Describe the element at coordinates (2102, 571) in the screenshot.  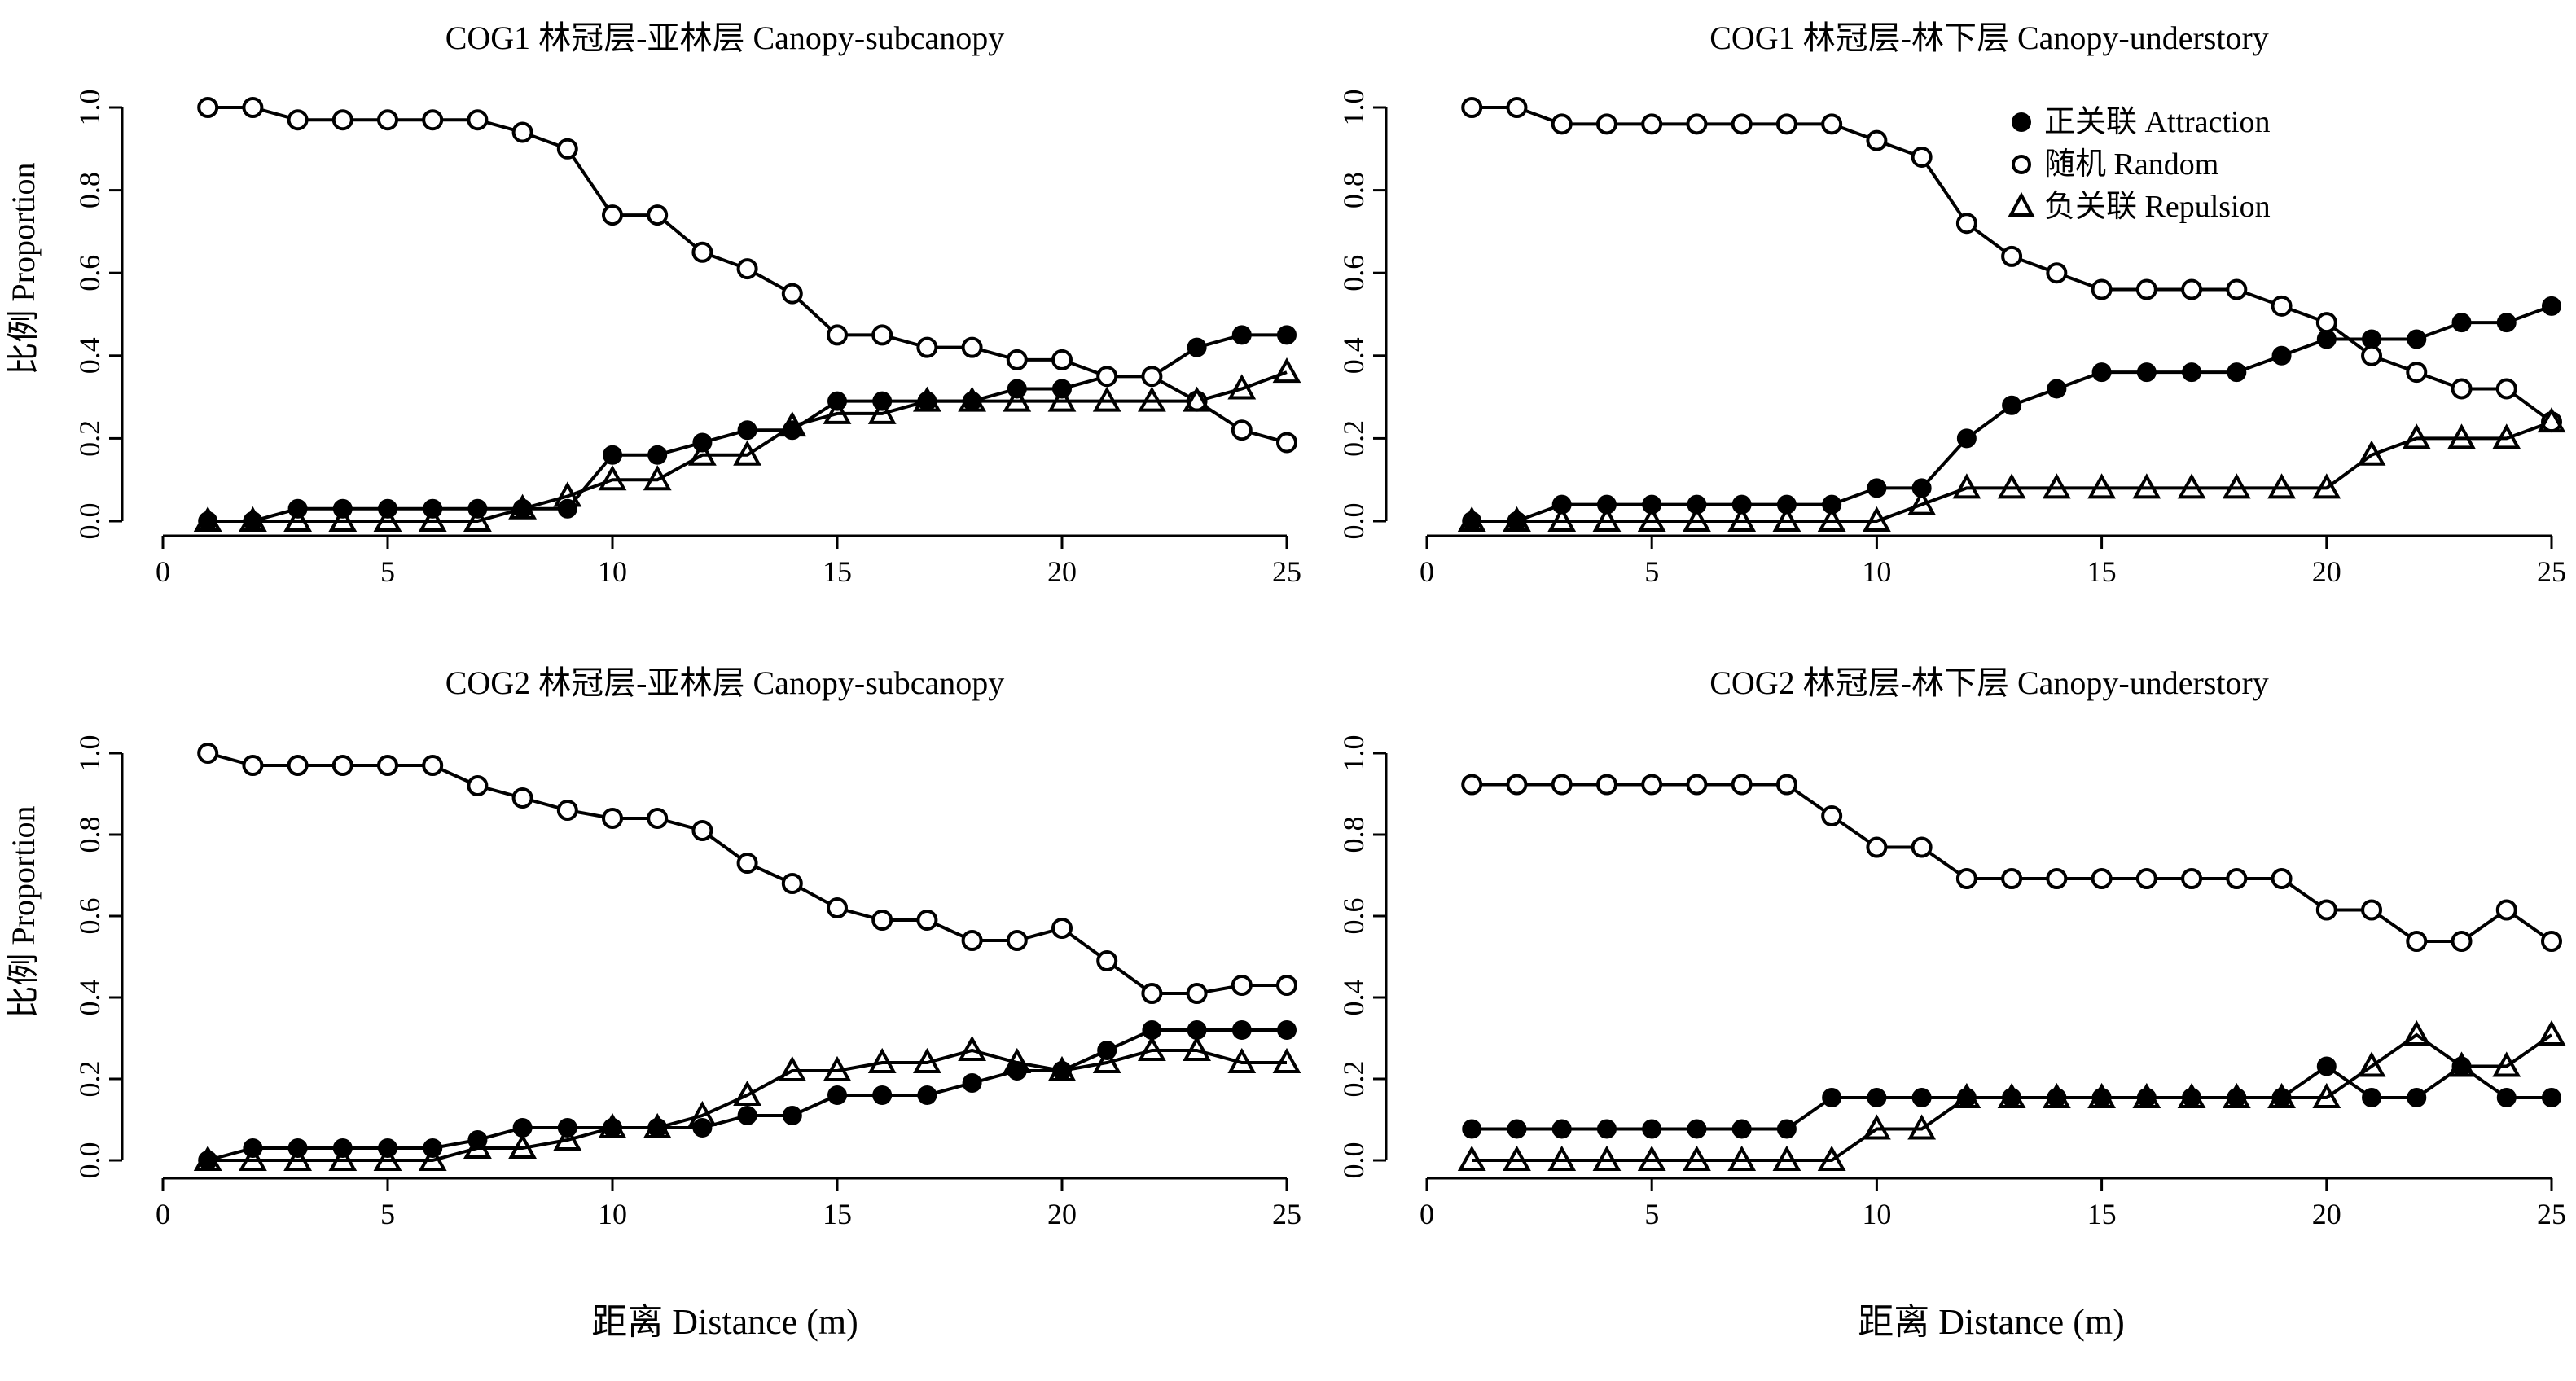
I see `x-tick-label: 15` at that location.